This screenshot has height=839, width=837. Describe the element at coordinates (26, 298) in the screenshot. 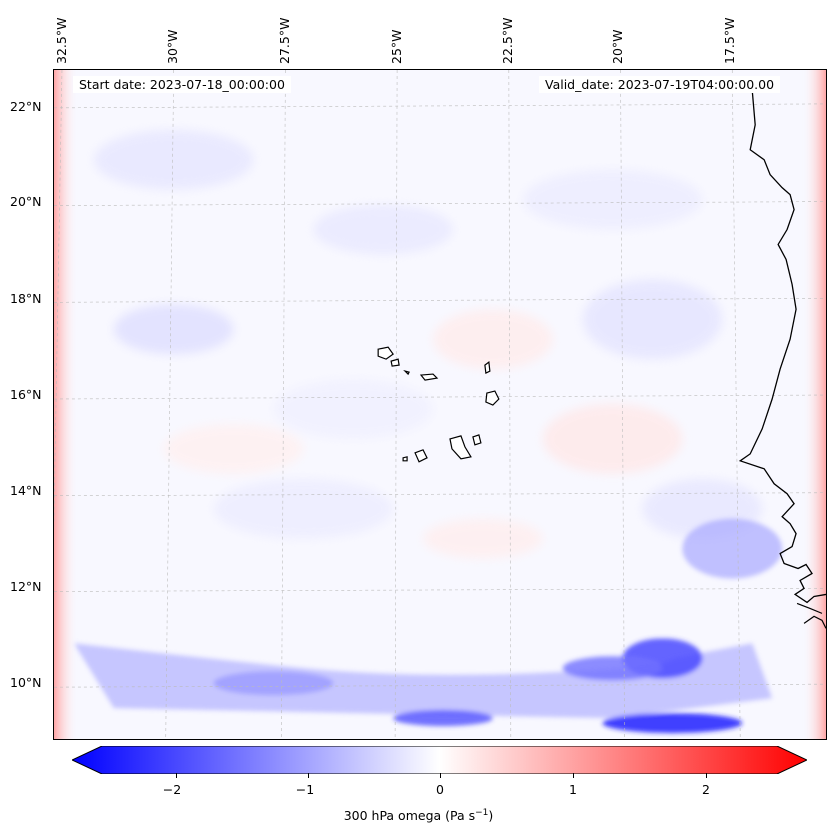

I see `lat-label-18n: 18°N` at that location.